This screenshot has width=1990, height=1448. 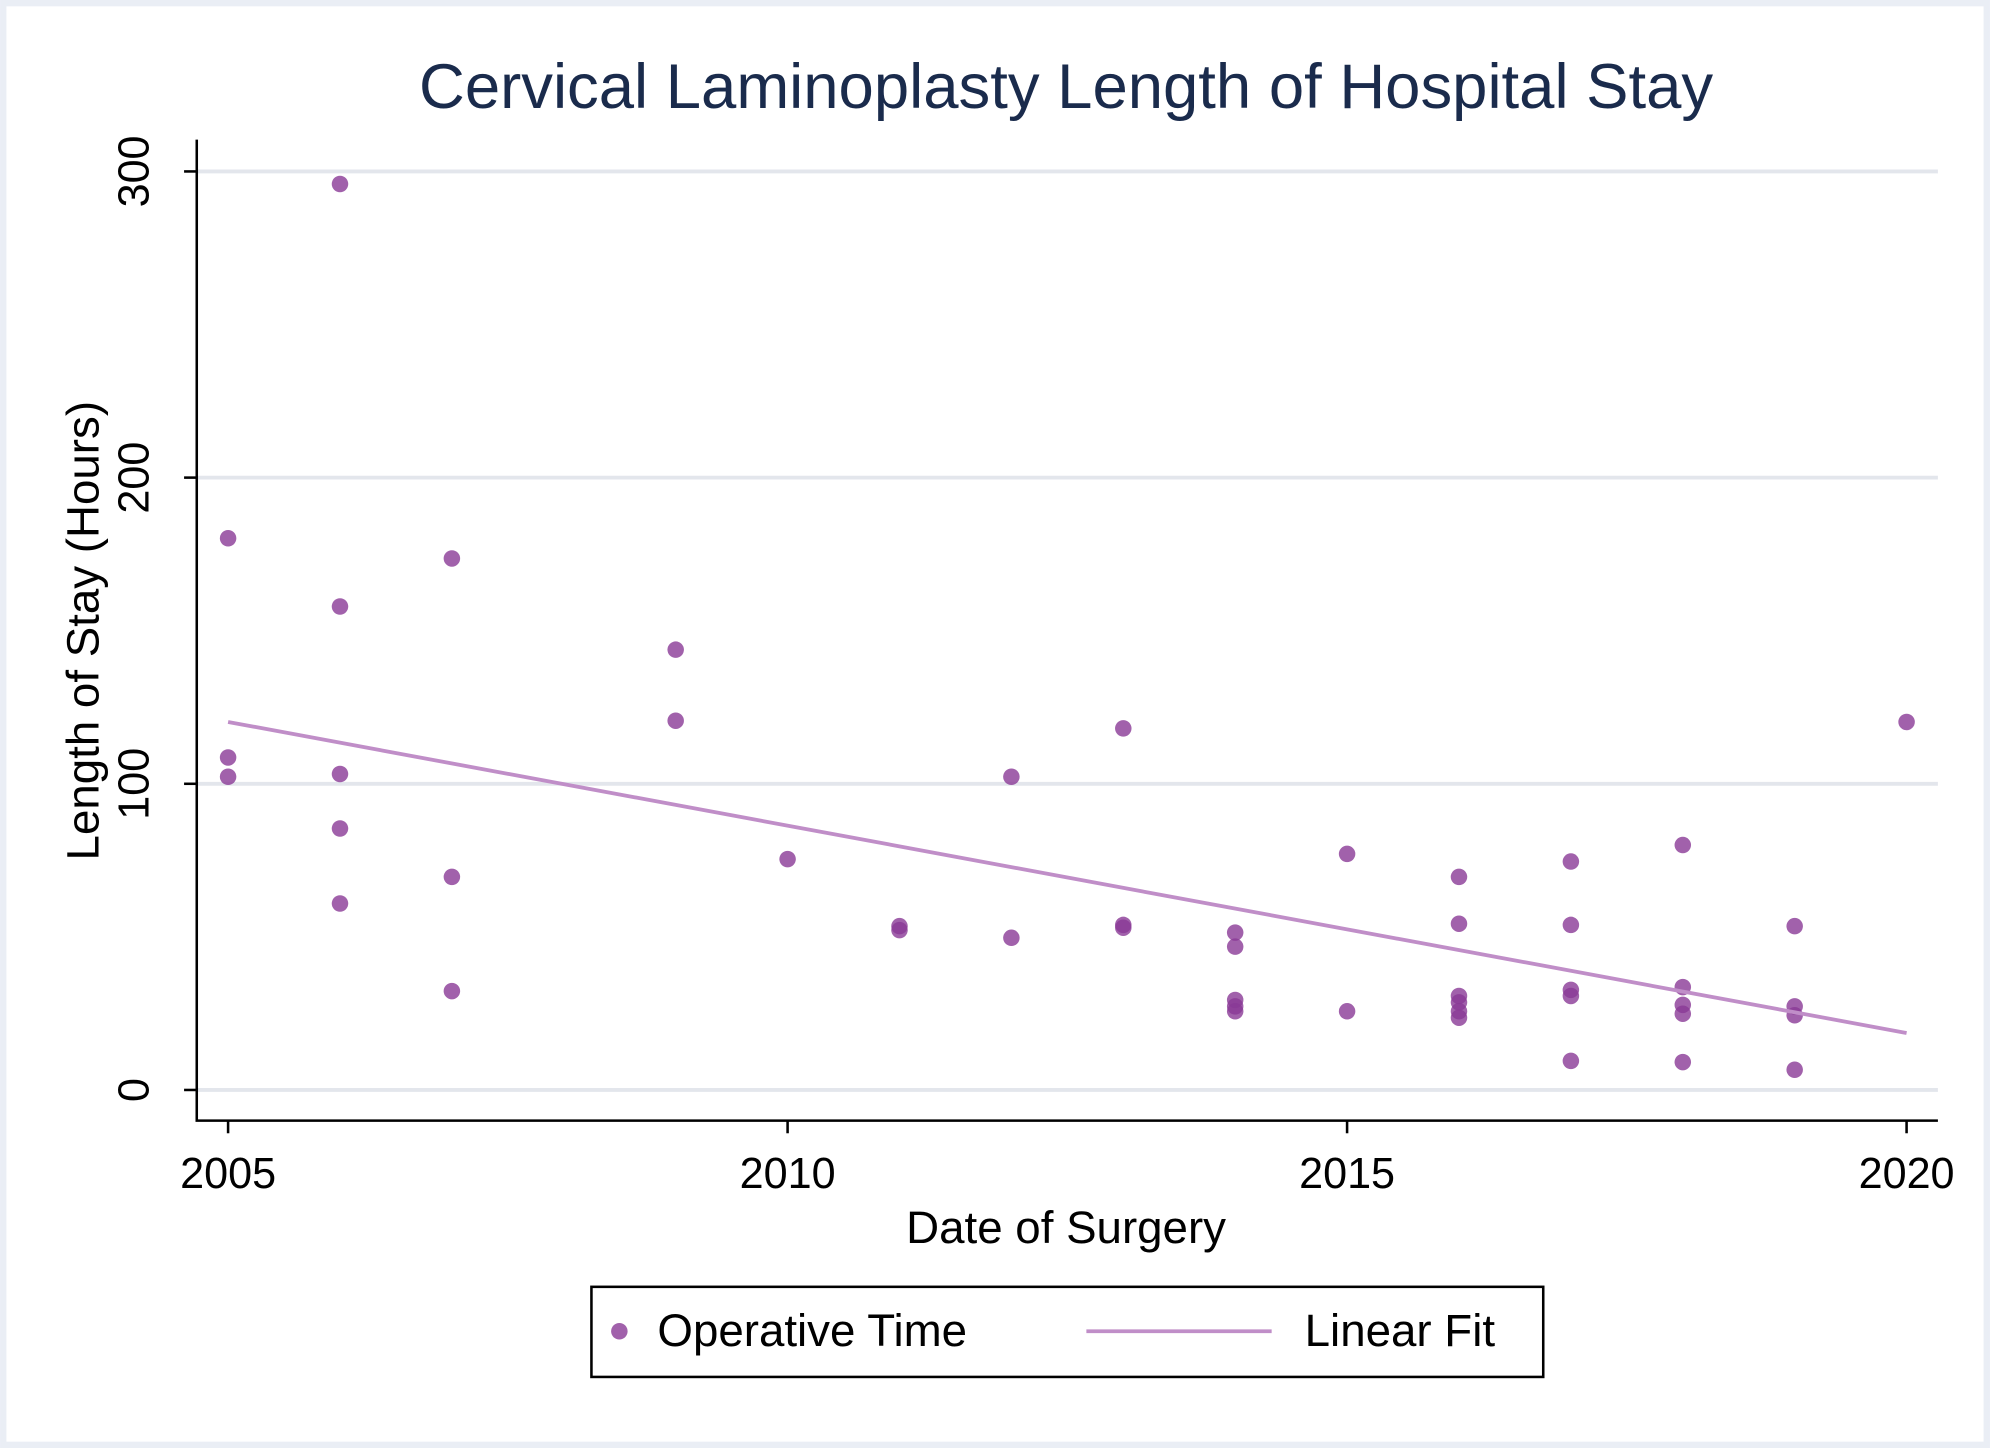 I want to click on x-tick-label: 2015, so click(x=1347, y=1174).